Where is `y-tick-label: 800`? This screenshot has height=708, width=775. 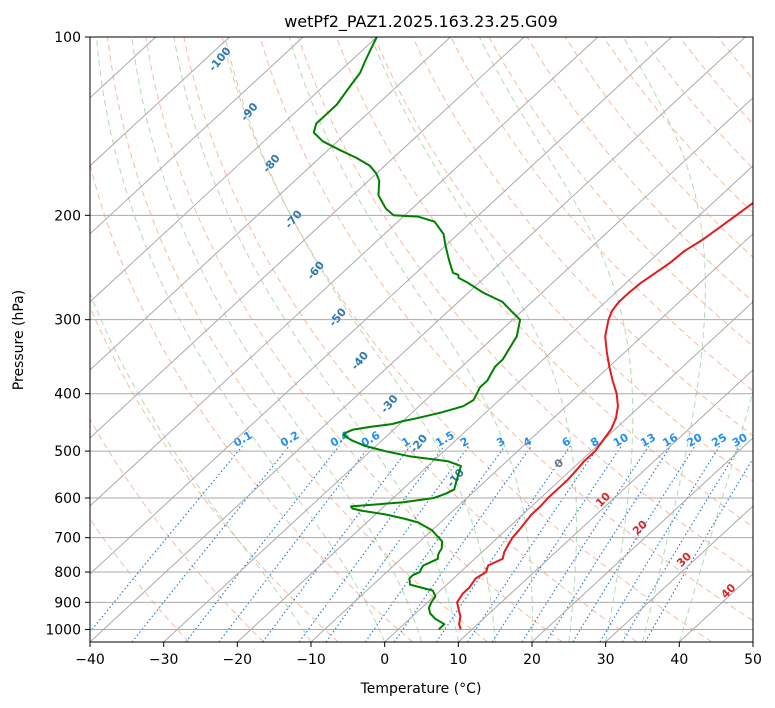
y-tick-label: 800 is located at coordinates (67, 573).